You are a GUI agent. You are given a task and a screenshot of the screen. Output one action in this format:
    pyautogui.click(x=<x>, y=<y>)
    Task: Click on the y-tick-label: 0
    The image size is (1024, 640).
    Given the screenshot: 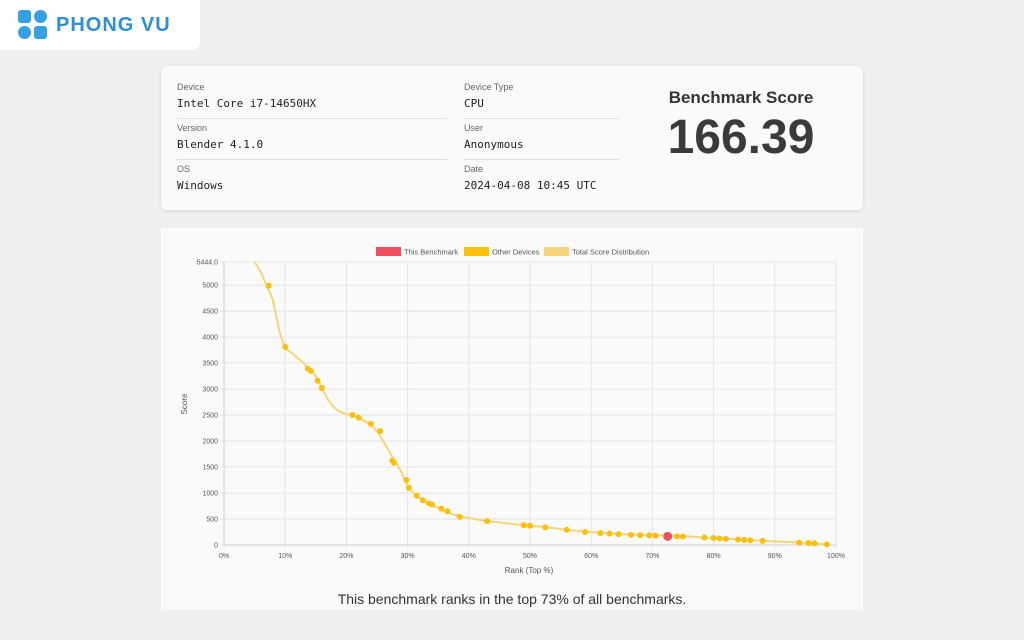 What is the action you would take?
    pyautogui.click(x=216, y=546)
    